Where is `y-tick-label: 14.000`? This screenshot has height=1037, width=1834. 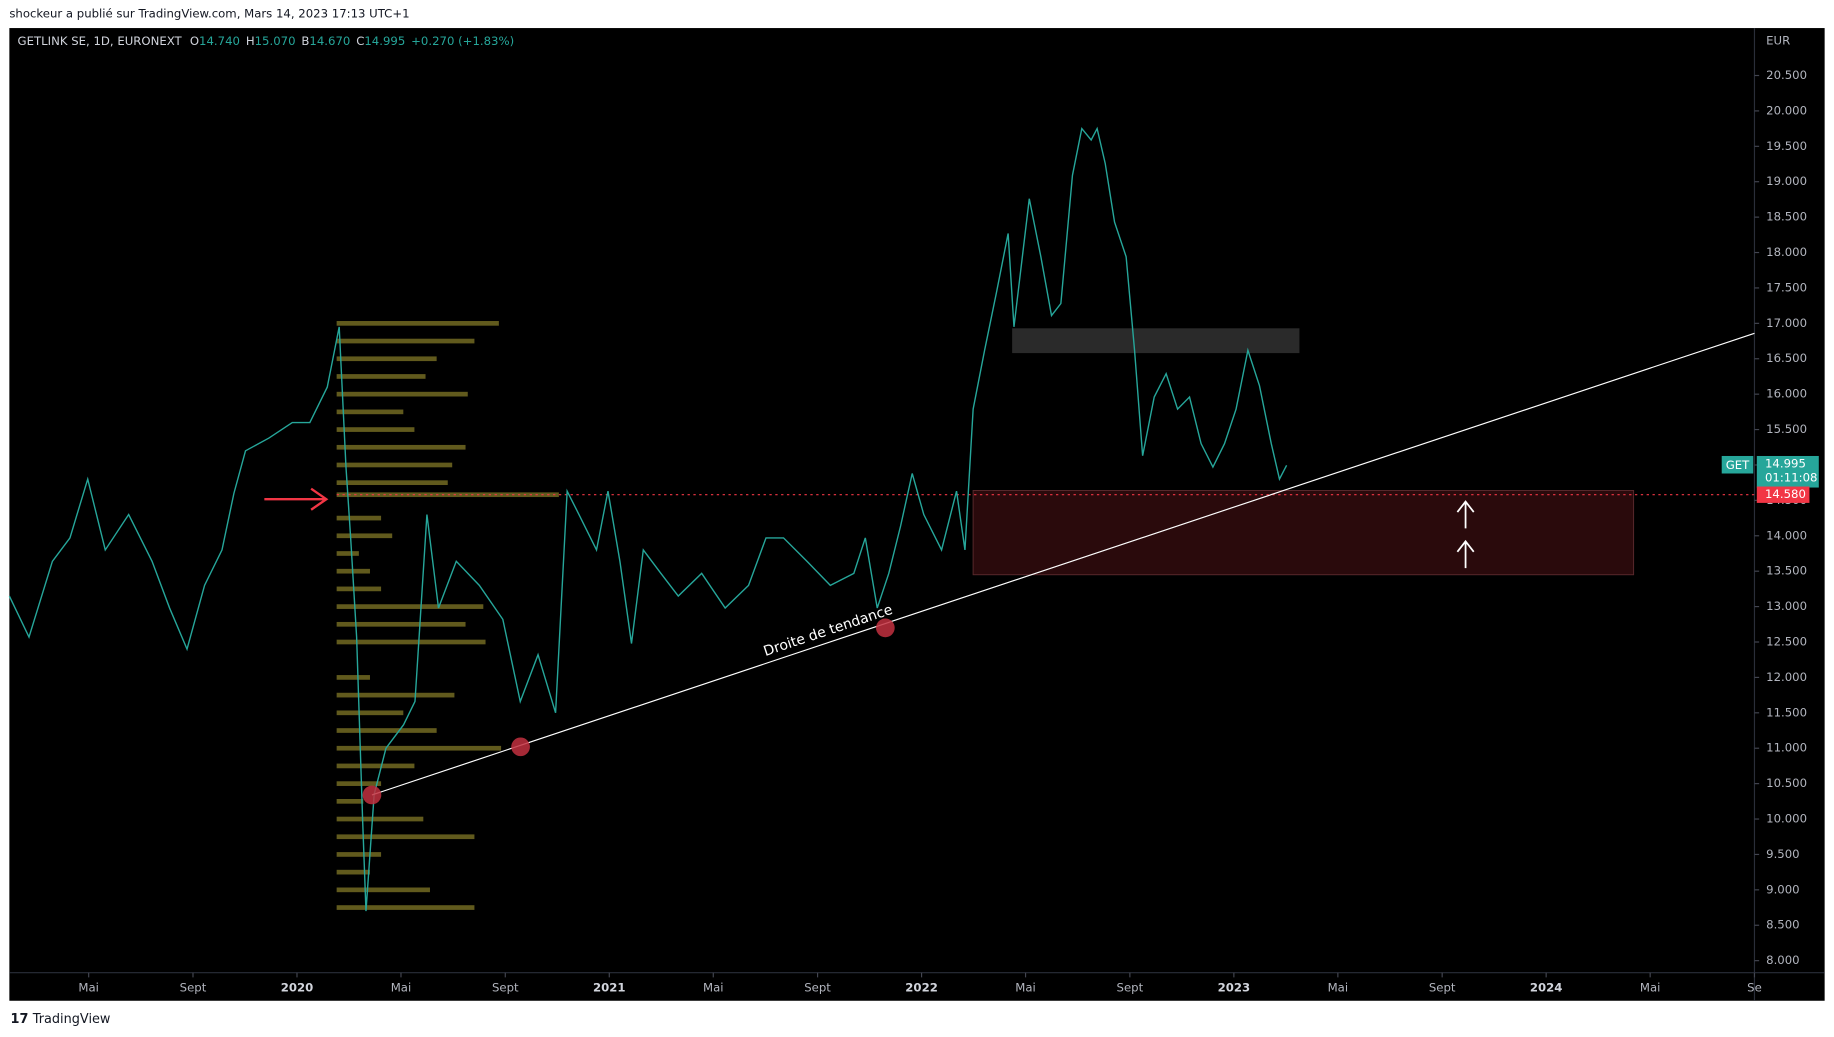 y-tick-label: 14.000 is located at coordinates (1786, 535).